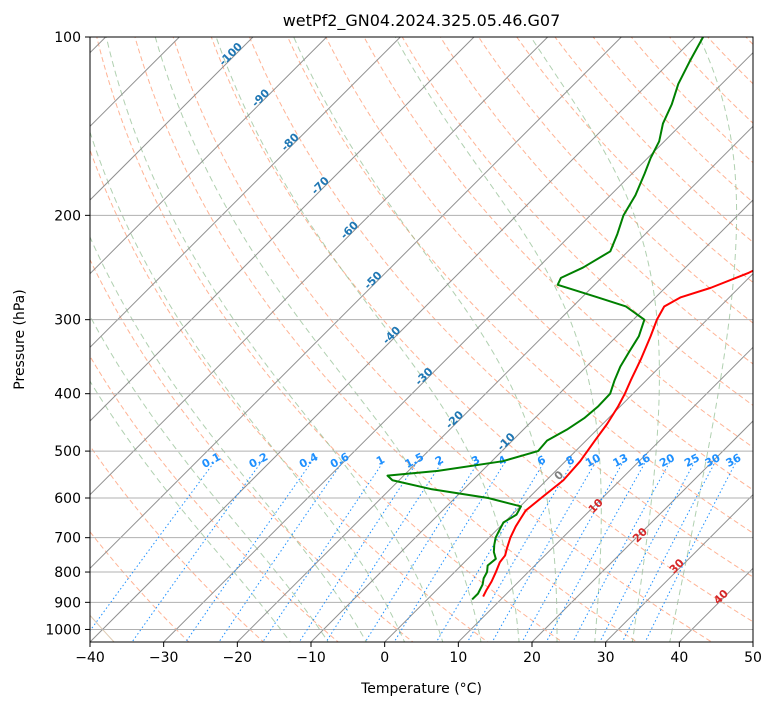 This screenshot has height=708, width=775. What do you see at coordinates (721, 597) in the screenshot?
I see `moist-adiabat-label: 40` at bounding box center [721, 597].